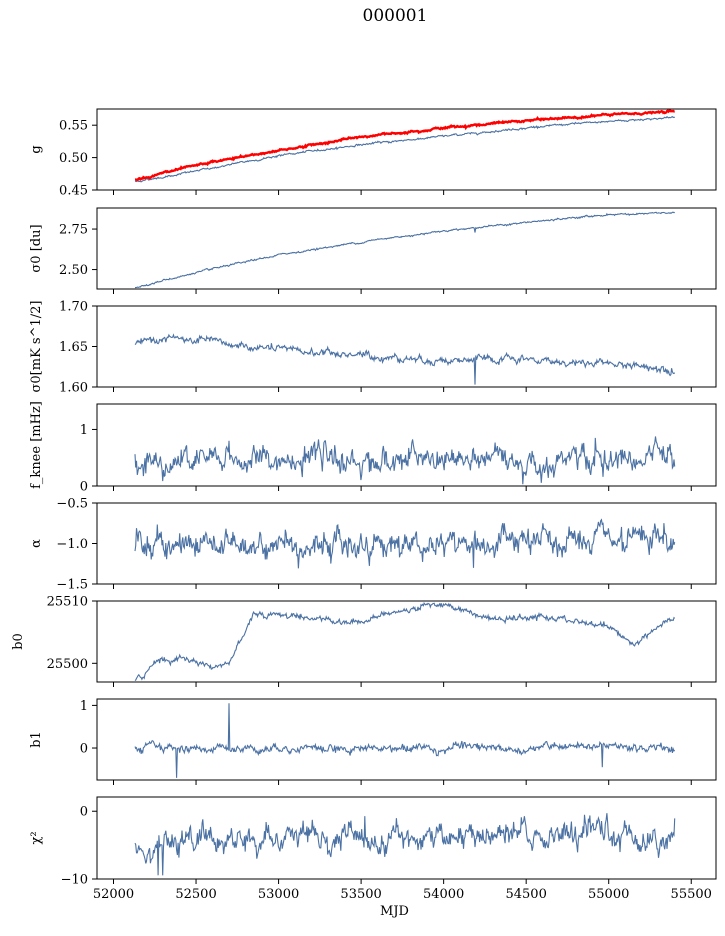 The width and height of the screenshot is (725, 936). I want to click on y-tick-label: 0.55, so click(73, 126).